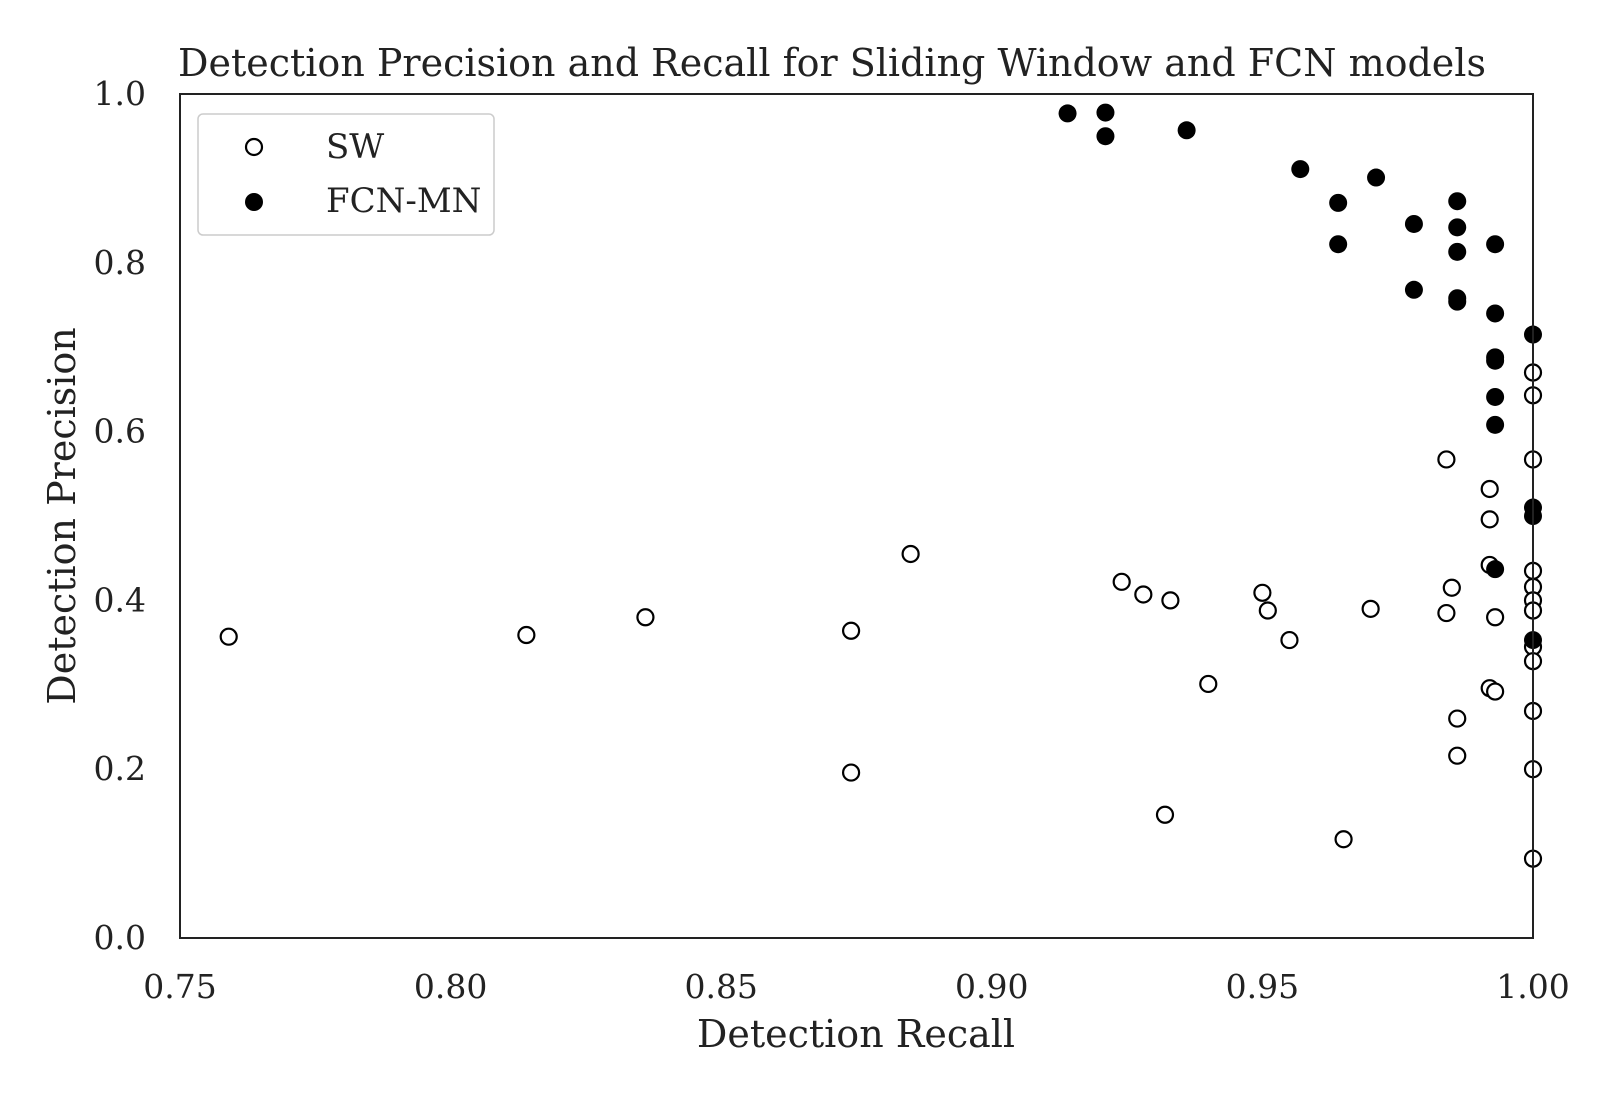 The image size is (1600, 1100). I want to click on x-tick-label: 0.85, so click(720, 986).